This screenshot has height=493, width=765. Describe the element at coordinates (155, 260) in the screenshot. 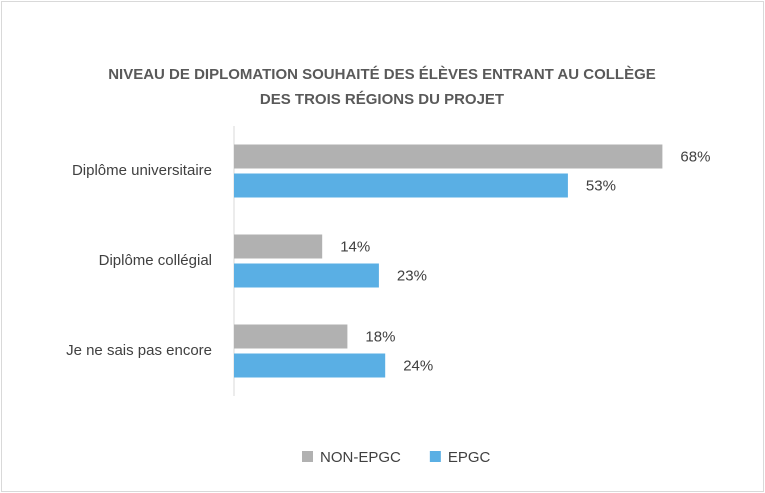

I see `category-label: Diplôme collégial` at that location.